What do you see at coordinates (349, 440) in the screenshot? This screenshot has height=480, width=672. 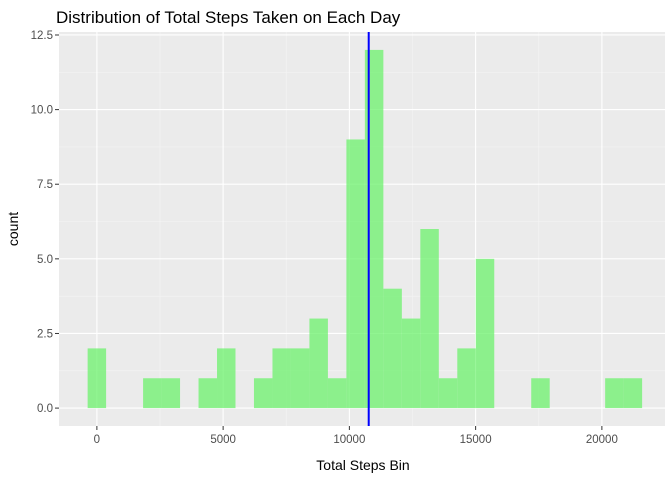 I see `x-tick-label: 10000` at bounding box center [349, 440].